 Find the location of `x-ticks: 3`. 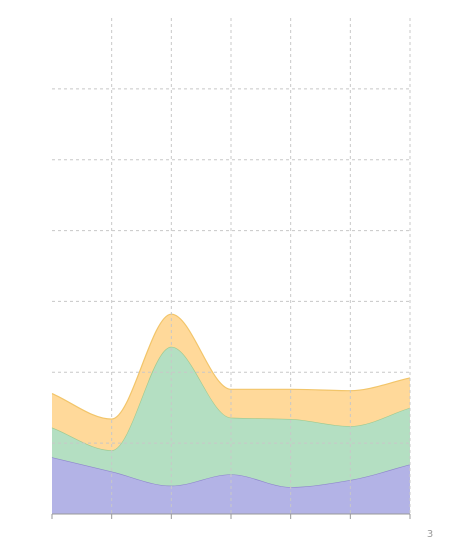

x-ticks: 3 is located at coordinates (242, 527).